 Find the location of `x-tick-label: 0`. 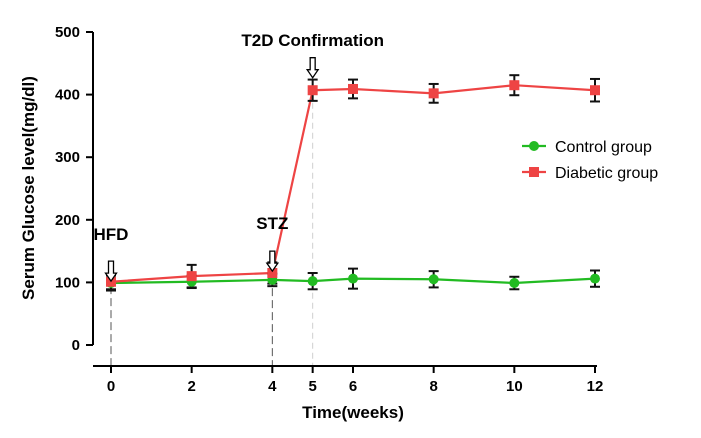

x-tick-label: 0 is located at coordinates (111, 386).